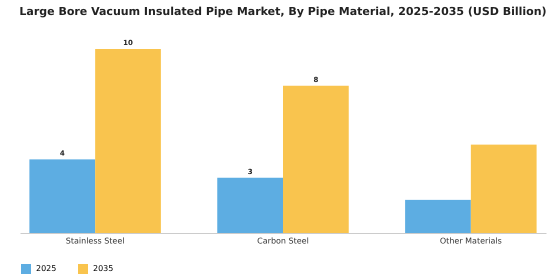 This screenshot has height=280, width=560. What do you see at coordinates (95, 241) in the screenshot?
I see `x-tick-label: Stainless Steel` at bounding box center [95, 241].